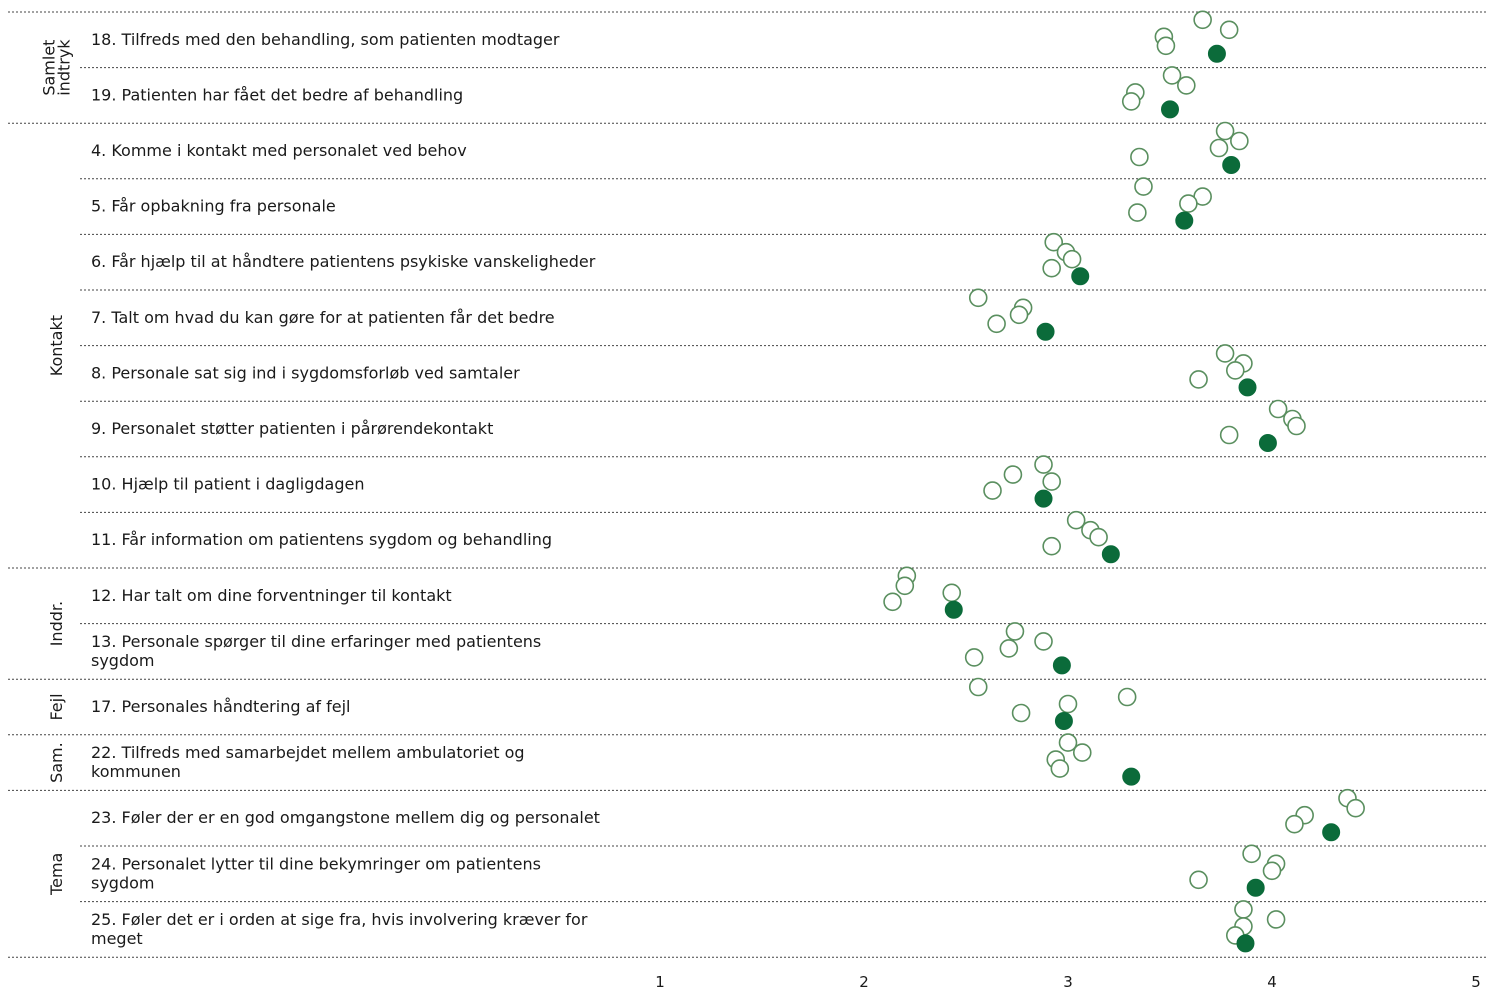  I want to click on group-label: Tema, so click(56, 874).